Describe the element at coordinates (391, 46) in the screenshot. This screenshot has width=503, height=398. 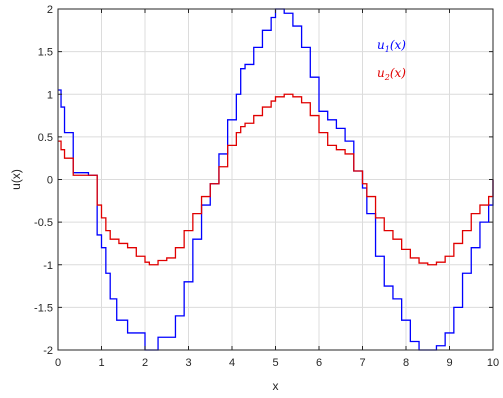
I see `legend-entry-1: u1(x)` at that location.